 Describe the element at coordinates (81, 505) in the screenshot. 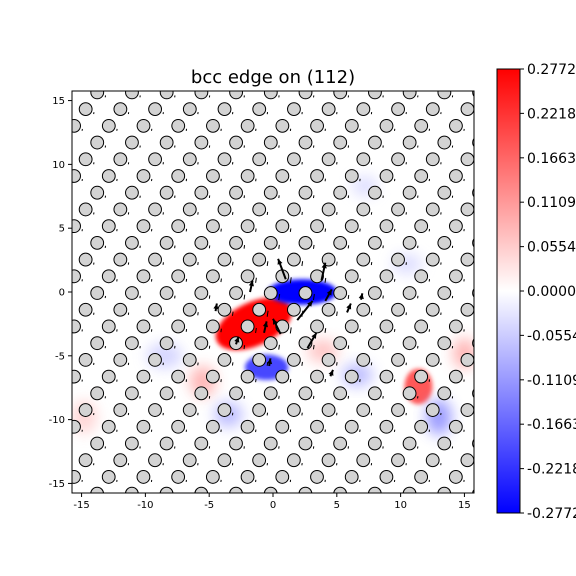

I see `x-tick-label: -15` at that location.